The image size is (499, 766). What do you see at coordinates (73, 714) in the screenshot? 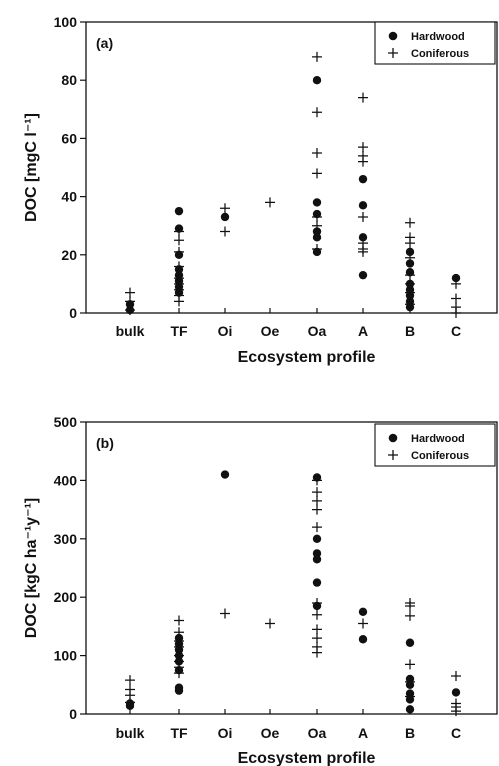
I see `y-tick-label: 0` at bounding box center [73, 714].